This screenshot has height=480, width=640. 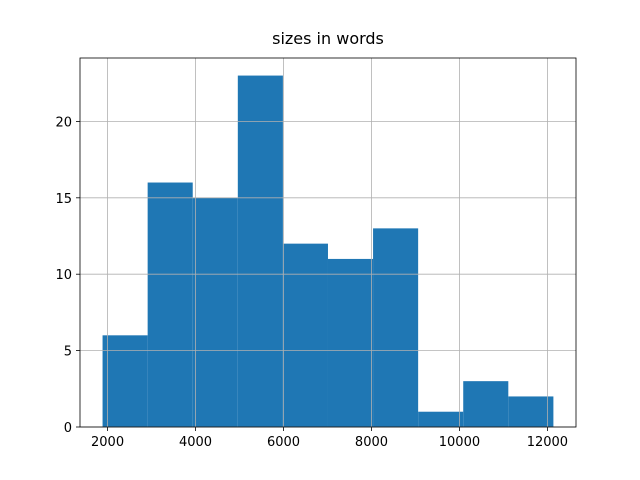 I want to click on y-tick-label: 15, so click(x=63, y=199).